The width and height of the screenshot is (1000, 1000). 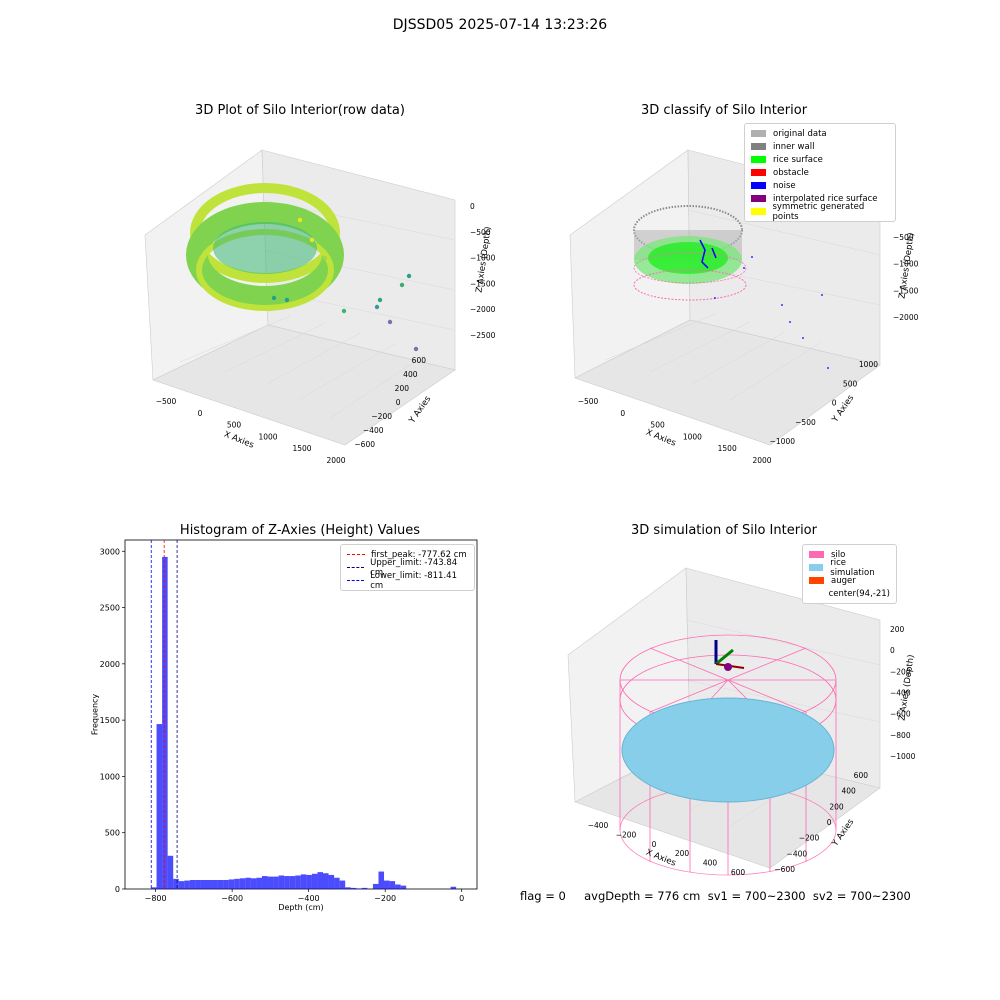 I want to click on classify-x-tick-label: 500, so click(x=657, y=425).